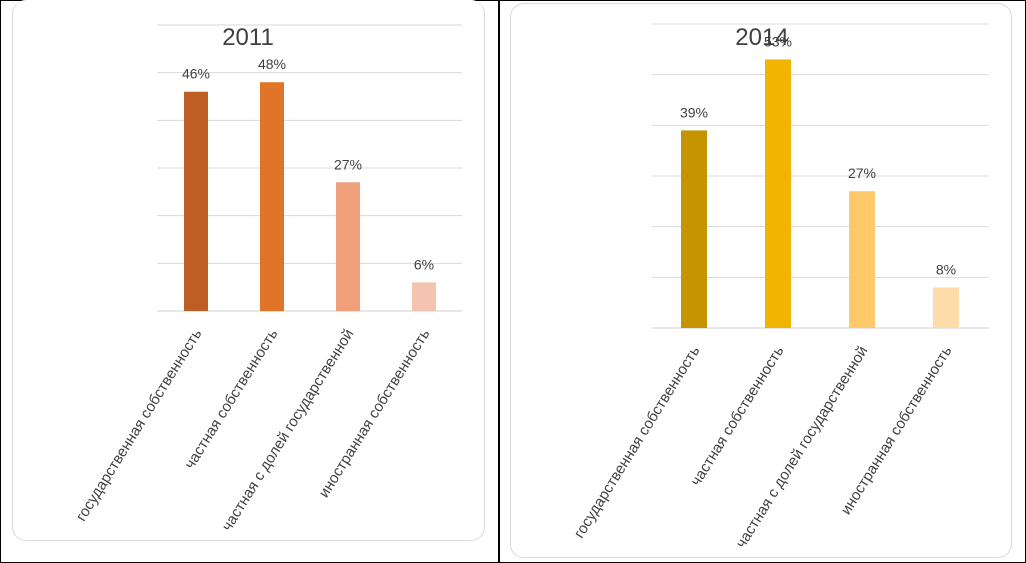 The width and height of the screenshot is (1026, 563). What do you see at coordinates (761, 37) in the screenshot?
I see `chart-title: 2014` at bounding box center [761, 37].